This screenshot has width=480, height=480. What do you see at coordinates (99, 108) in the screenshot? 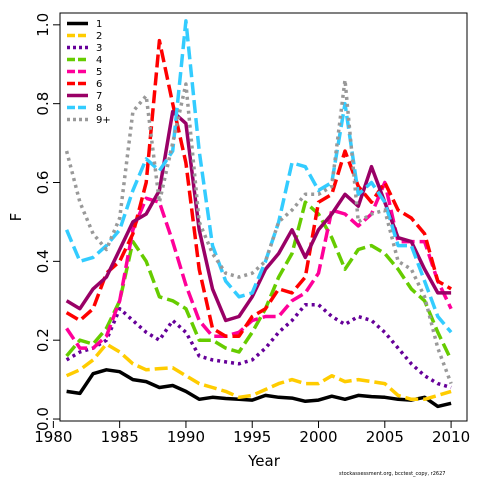
I see `legend-label: 8` at bounding box center [99, 108].